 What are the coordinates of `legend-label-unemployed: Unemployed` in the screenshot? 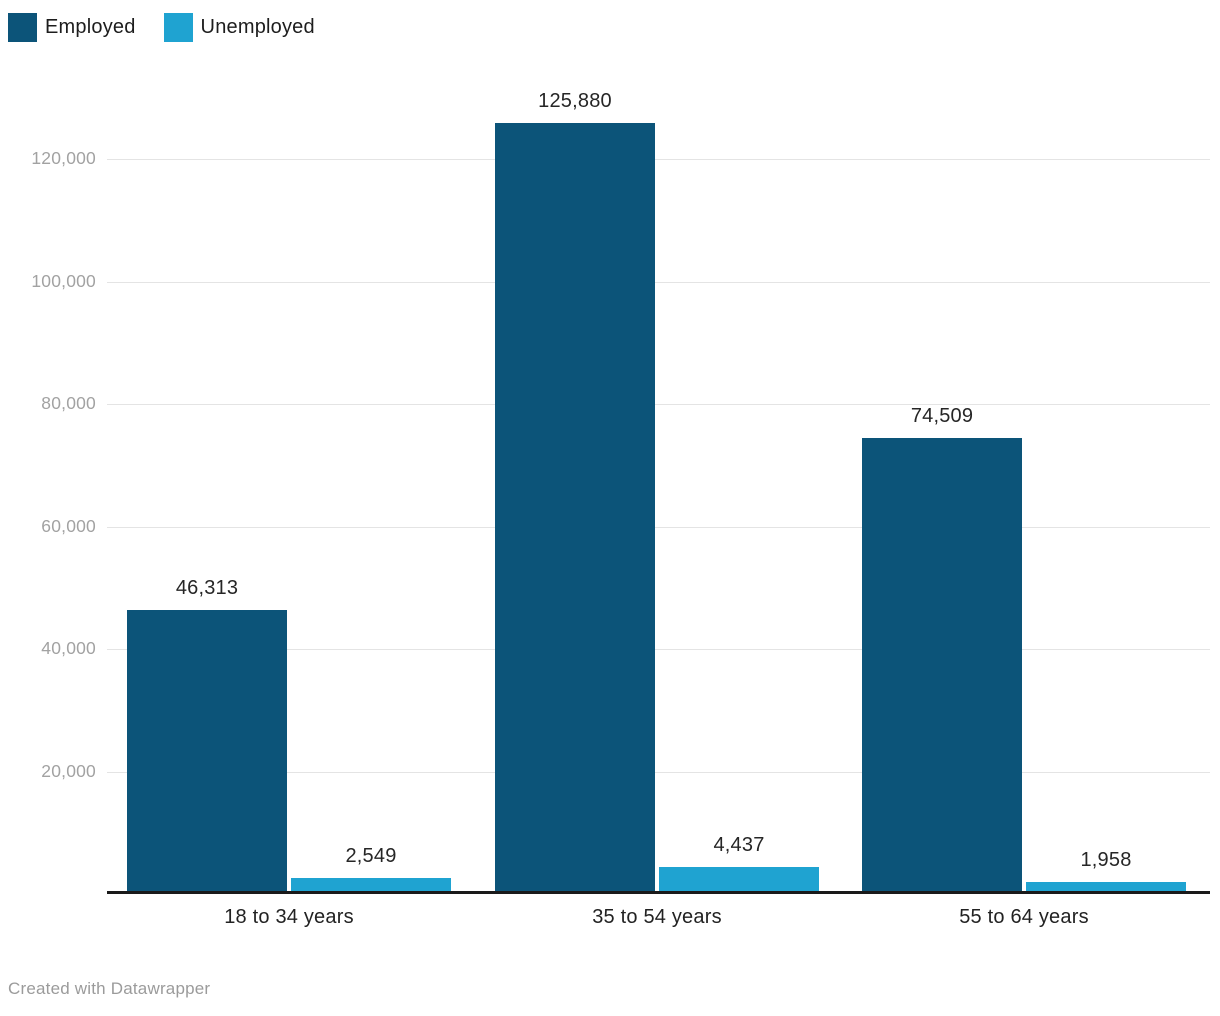 It's located at (257, 27).